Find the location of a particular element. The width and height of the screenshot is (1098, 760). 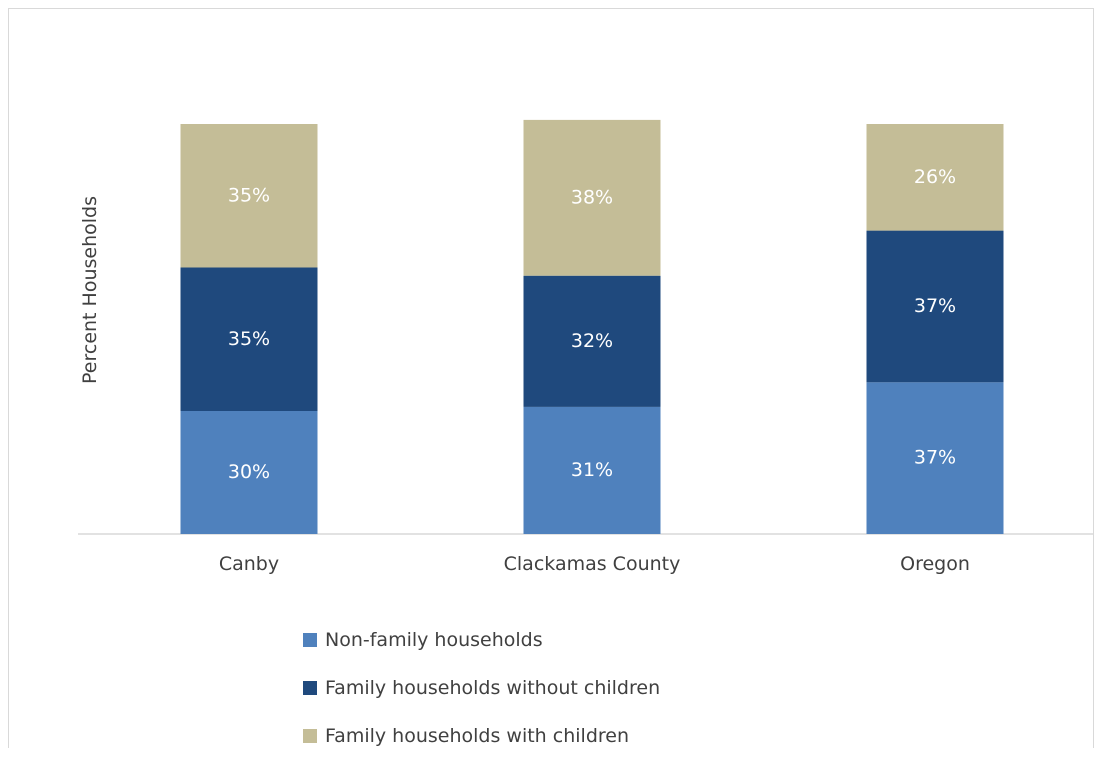

bar-canby-non-family-households is located at coordinates (249, 472).